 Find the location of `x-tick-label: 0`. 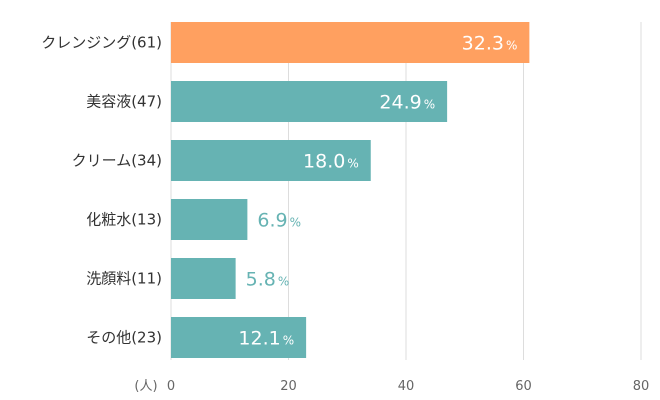

x-tick-label: 0 is located at coordinates (171, 386).